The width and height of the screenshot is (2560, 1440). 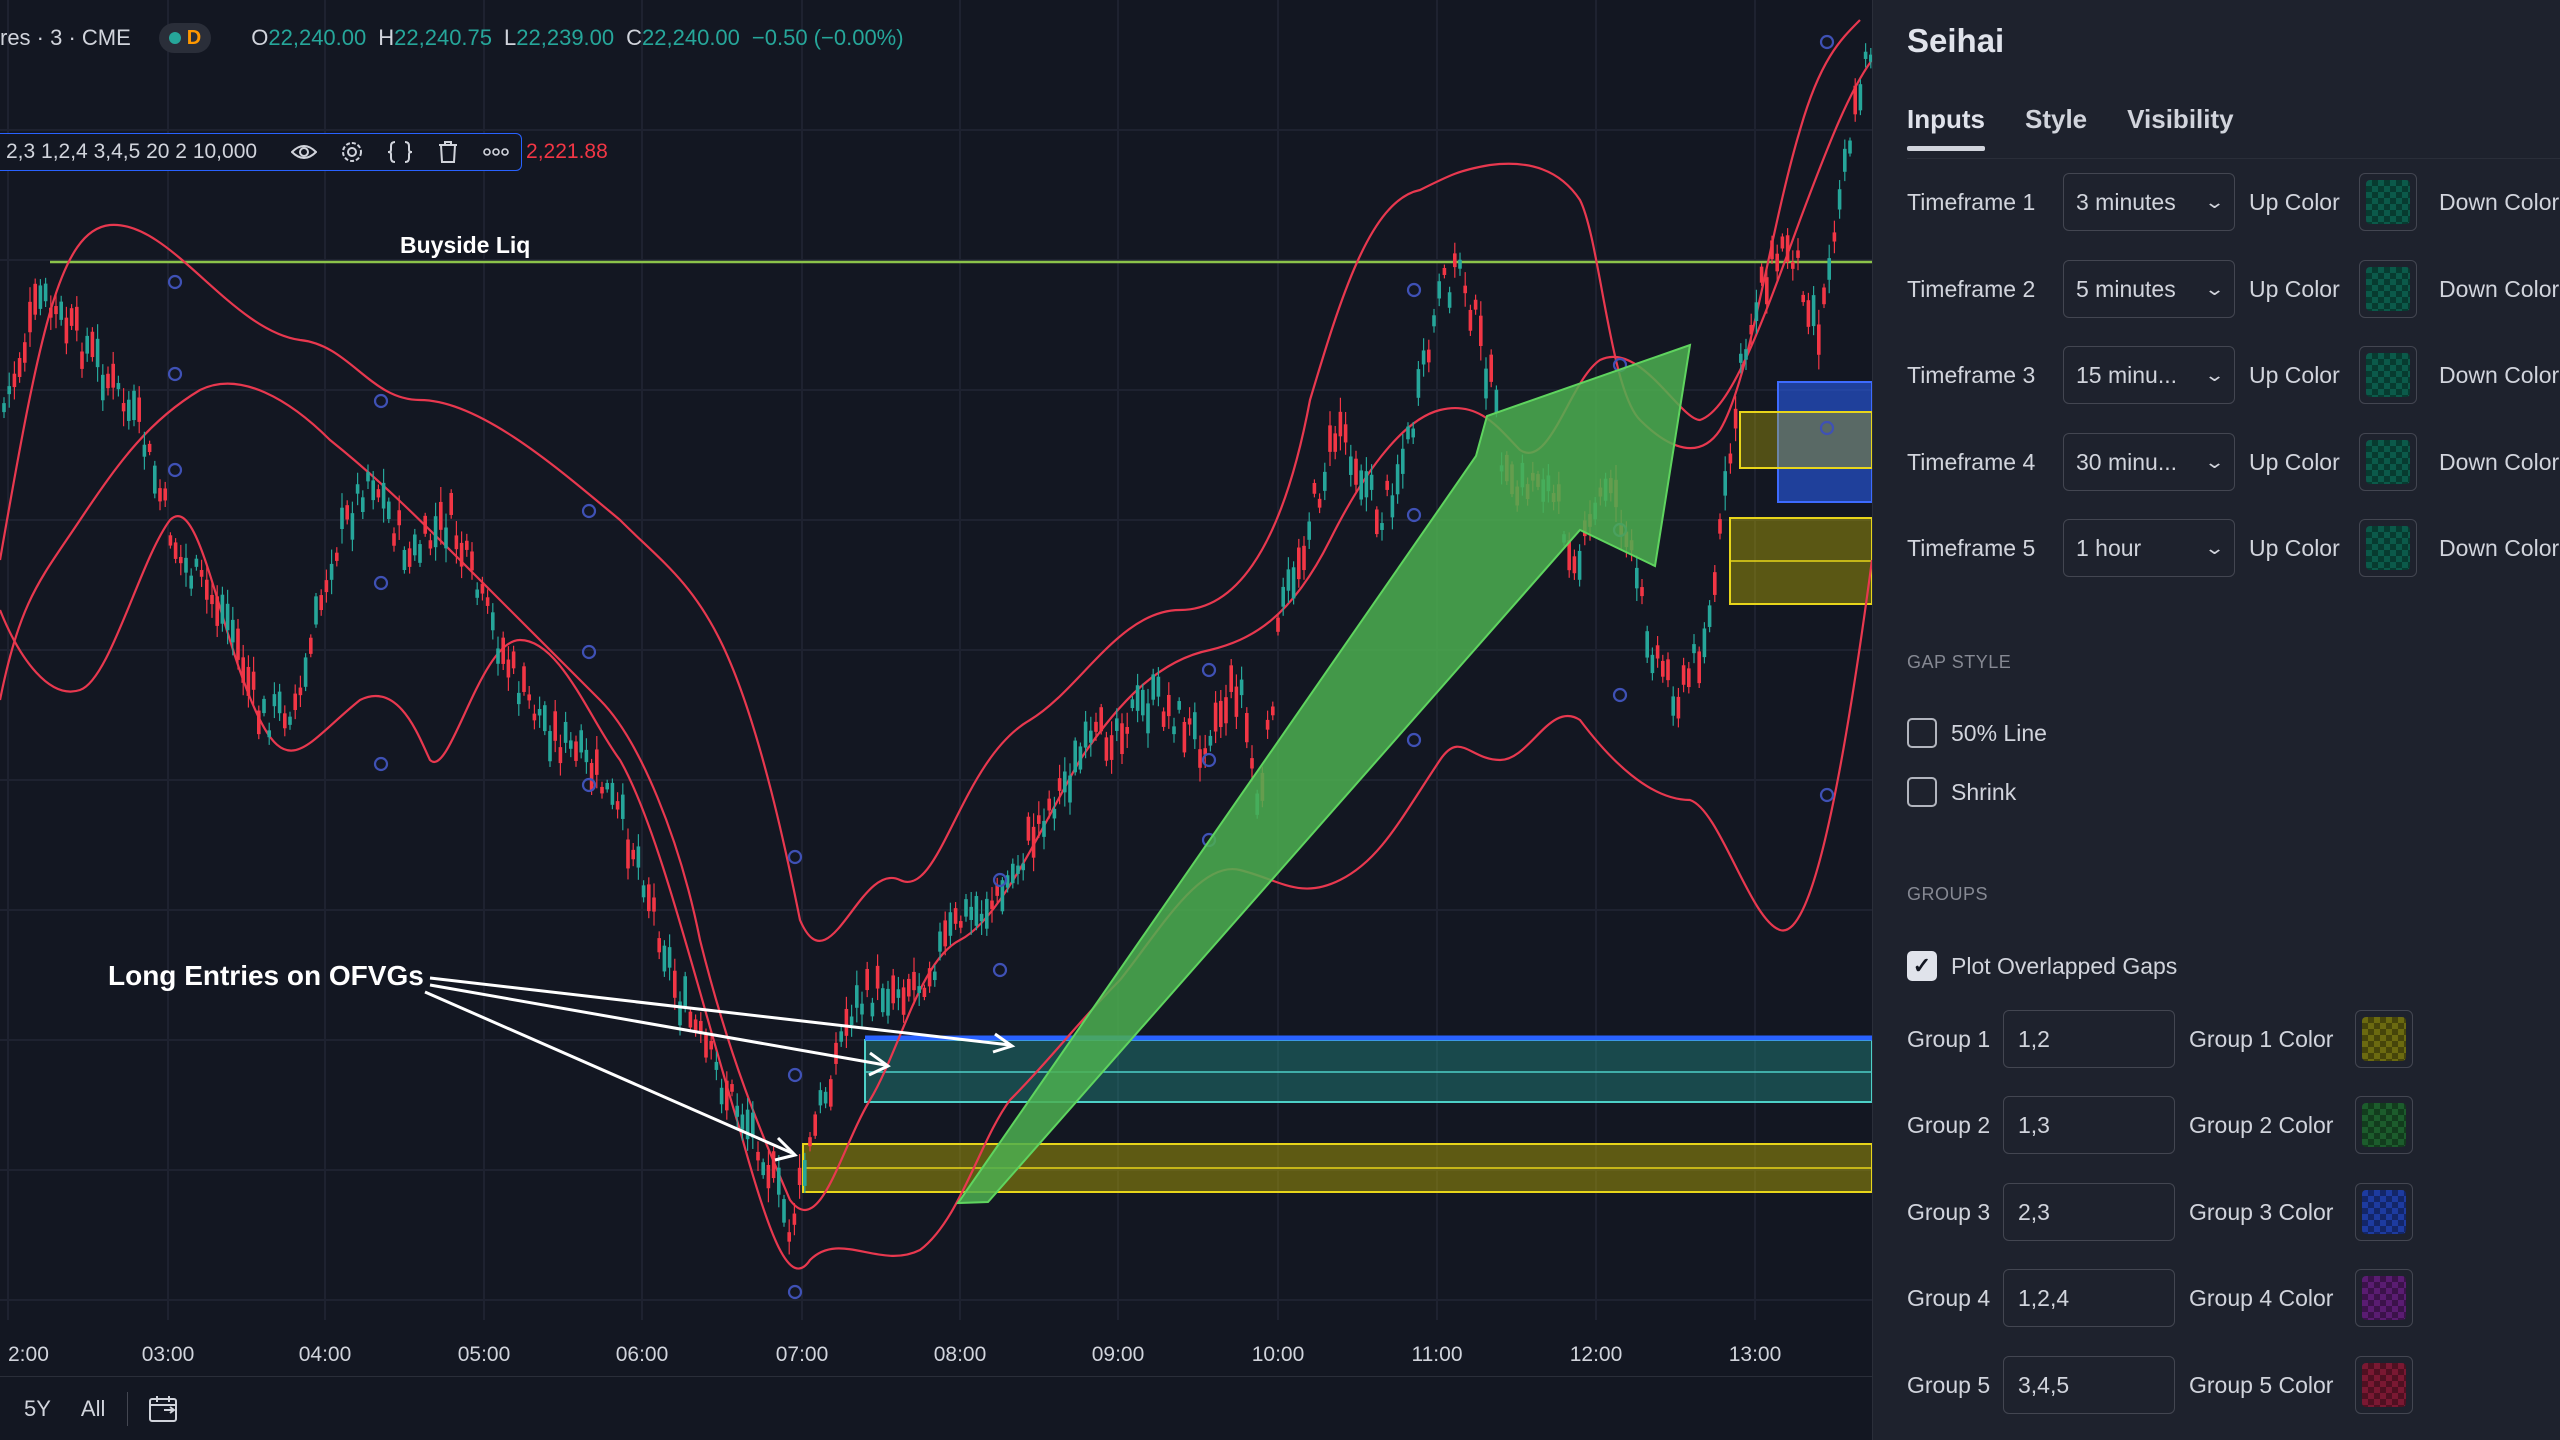 What do you see at coordinates (1956, 40) in the screenshot?
I see `panel-title: Seihai` at bounding box center [1956, 40].